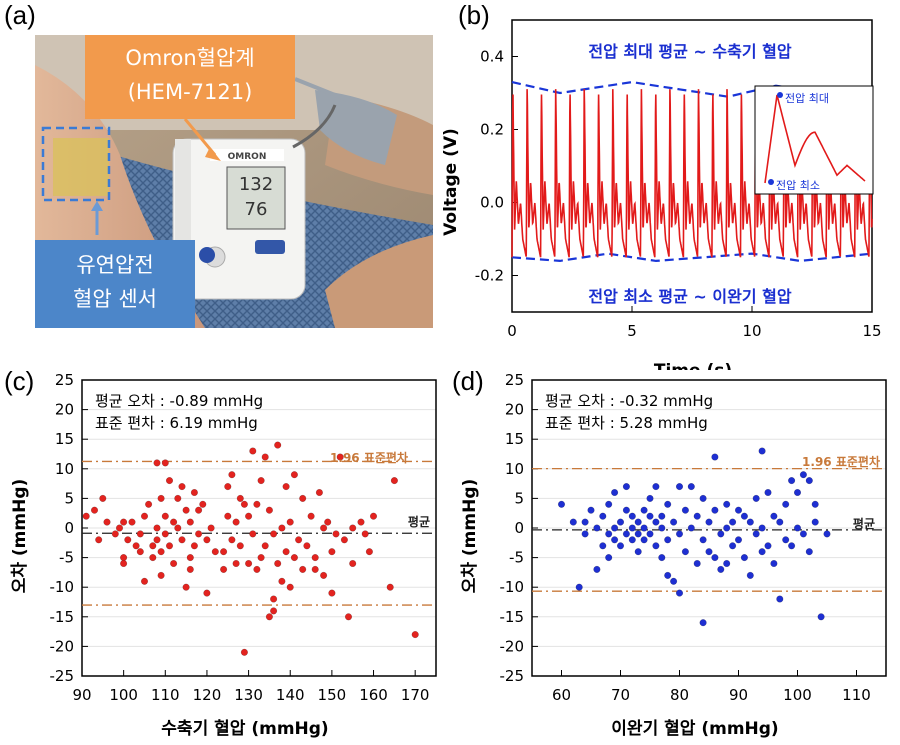 The width and height of the screenshot is (900, 745). Describe the element at coordinates (69, 528) in the screenshot. I see `c-ytick-label: 0` at that location.